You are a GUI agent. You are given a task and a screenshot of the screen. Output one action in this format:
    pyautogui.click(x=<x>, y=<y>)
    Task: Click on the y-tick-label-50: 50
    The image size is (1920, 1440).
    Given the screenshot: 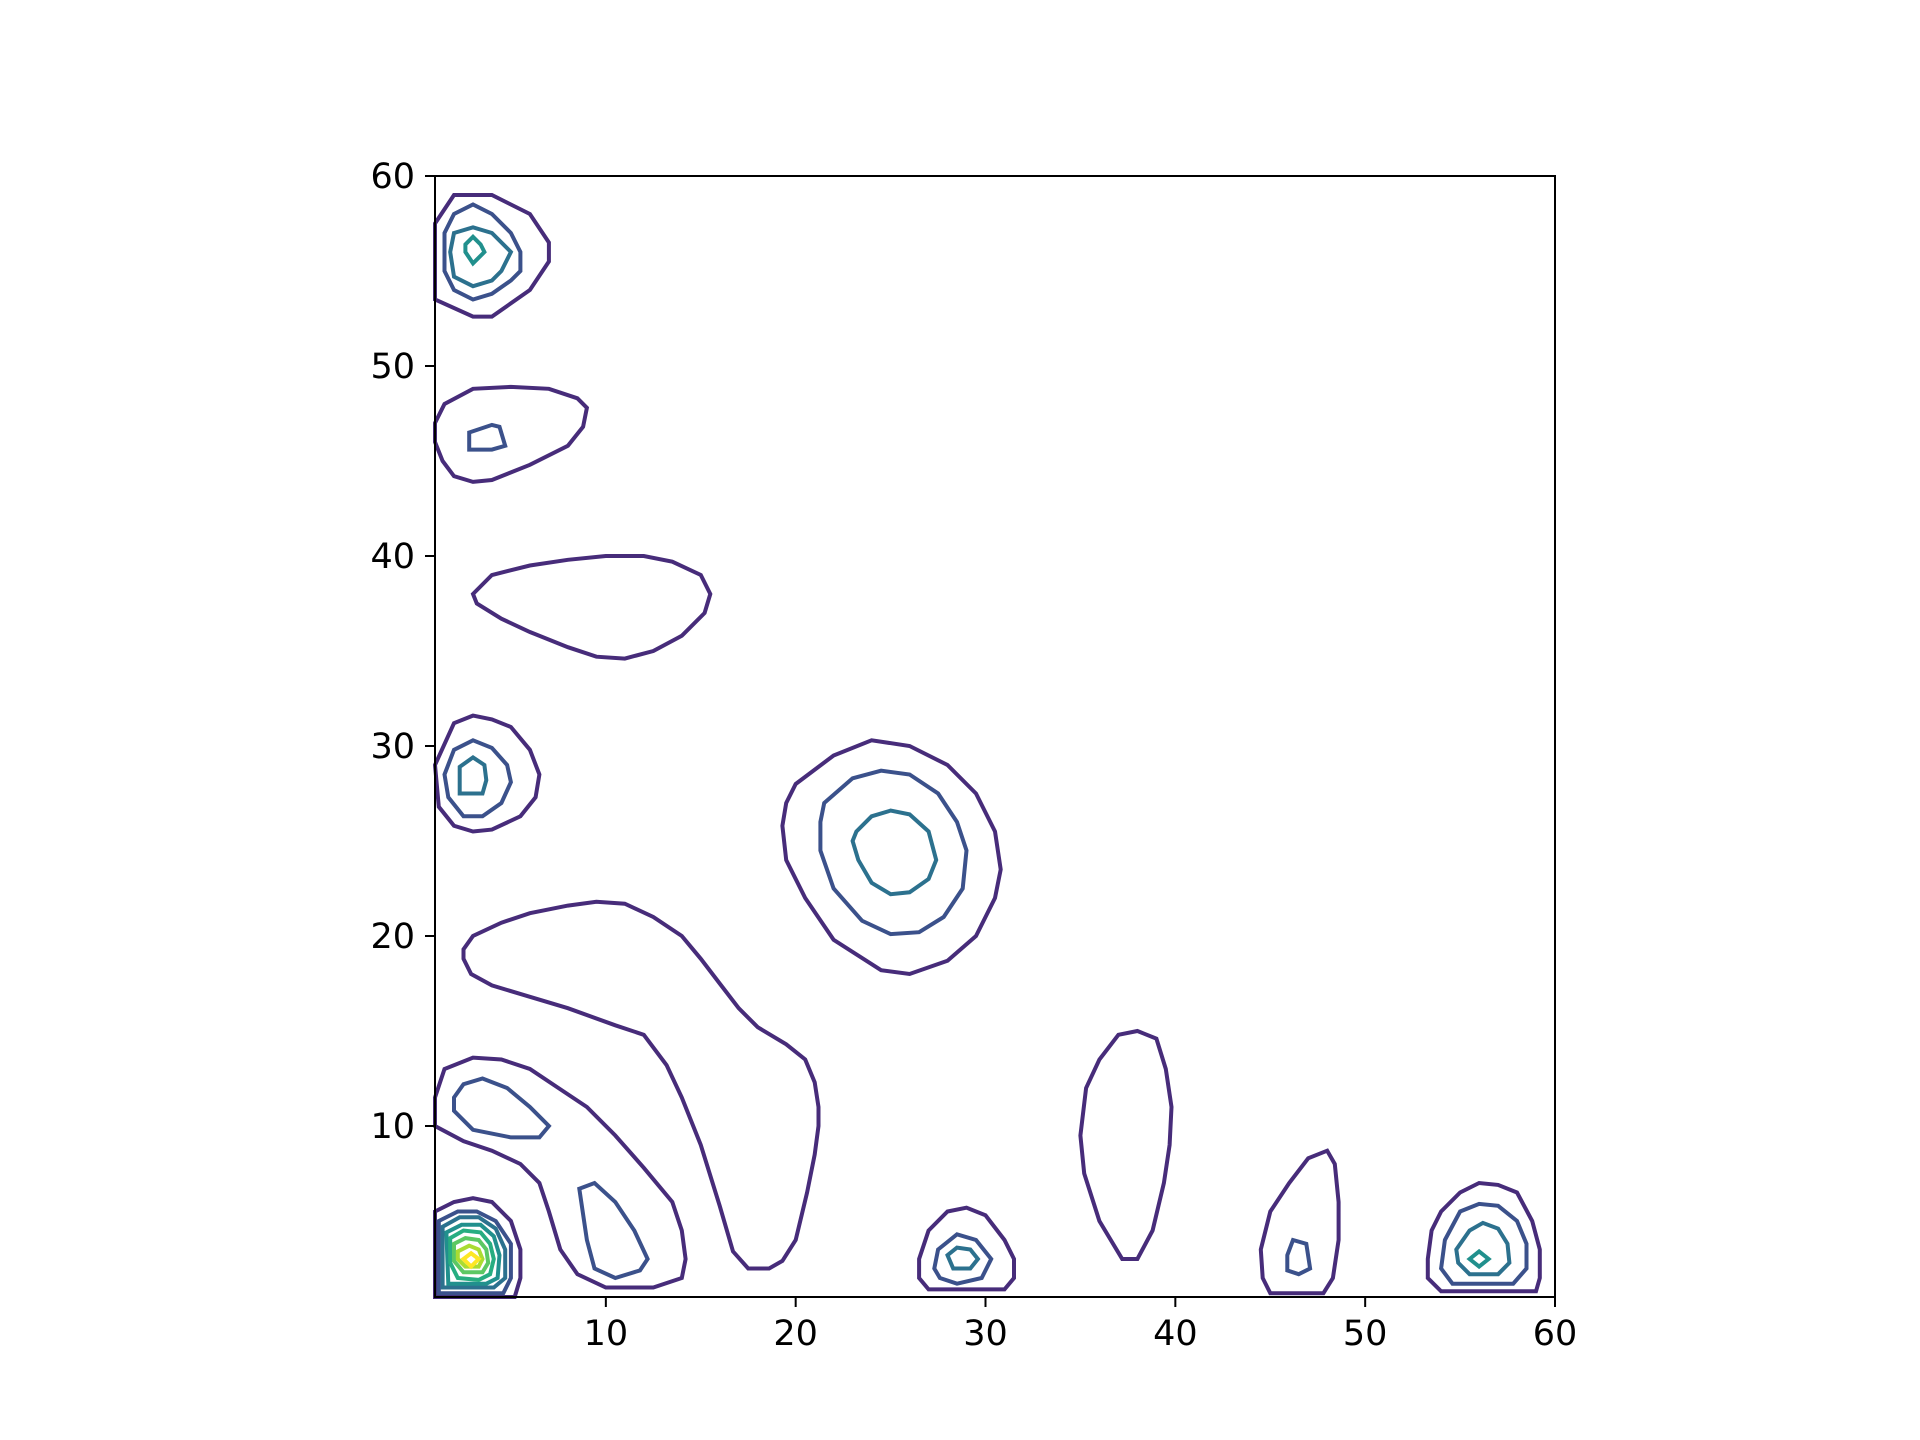 What is the action you would take?
    pyautogui.click(x=392, y=367)
    